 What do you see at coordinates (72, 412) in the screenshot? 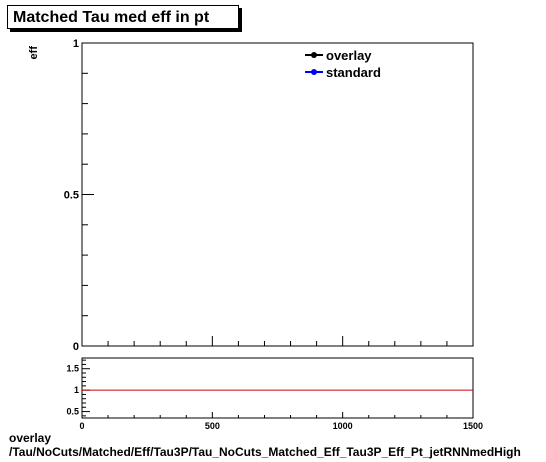
I see `ratio-y-tick-label-0.5: 0.5` at bounding box center [72, 412].